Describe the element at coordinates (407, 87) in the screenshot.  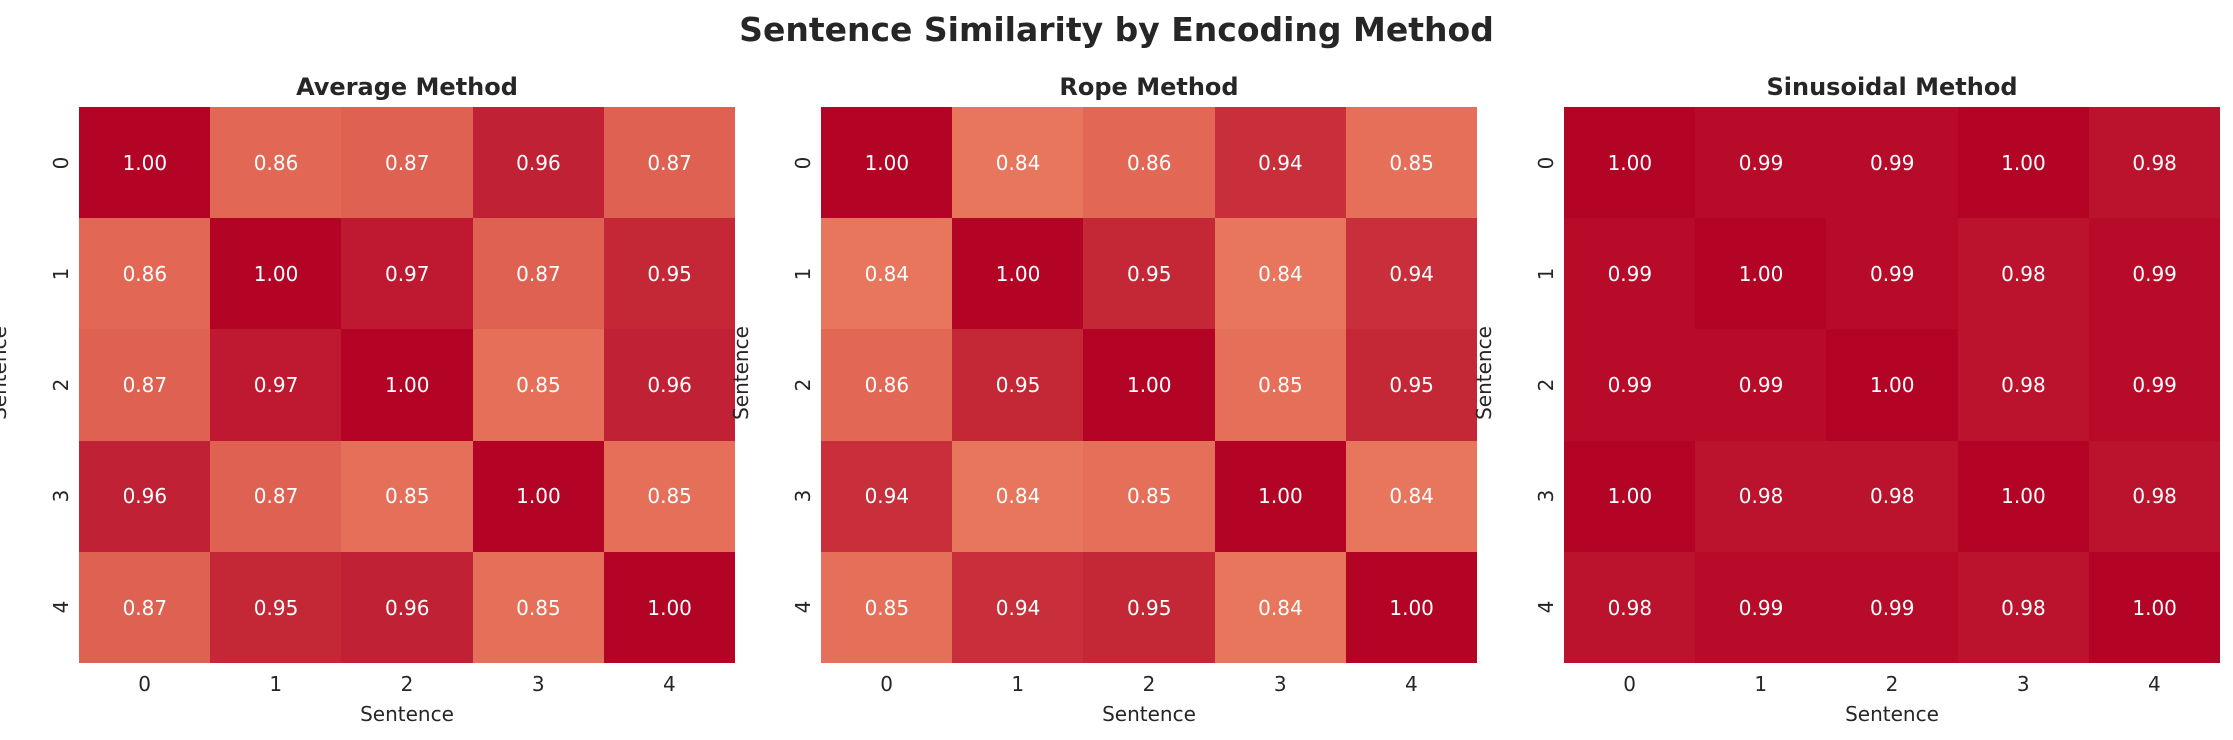
I see `panel-title: Average Method` at that location.